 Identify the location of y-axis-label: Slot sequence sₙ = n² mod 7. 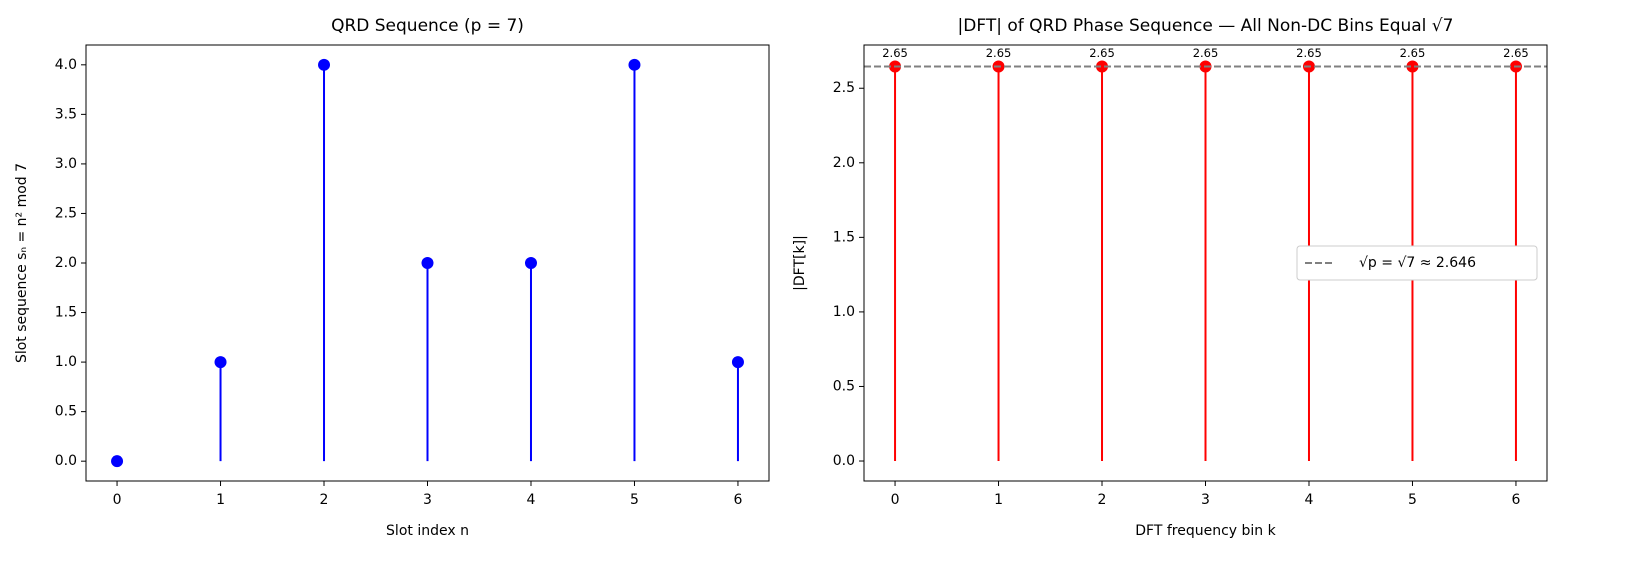
(22, 263).